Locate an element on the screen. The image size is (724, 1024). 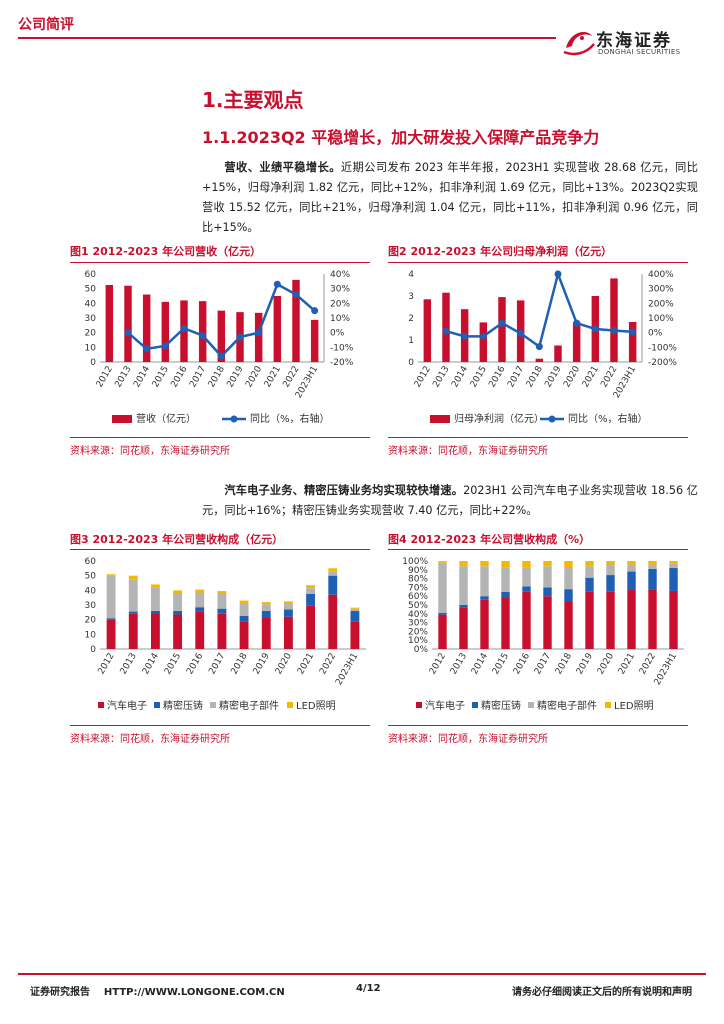
fig4-title: 图4 2012-2023 年公司营收构成（%） is located at coordinates (489, 539).